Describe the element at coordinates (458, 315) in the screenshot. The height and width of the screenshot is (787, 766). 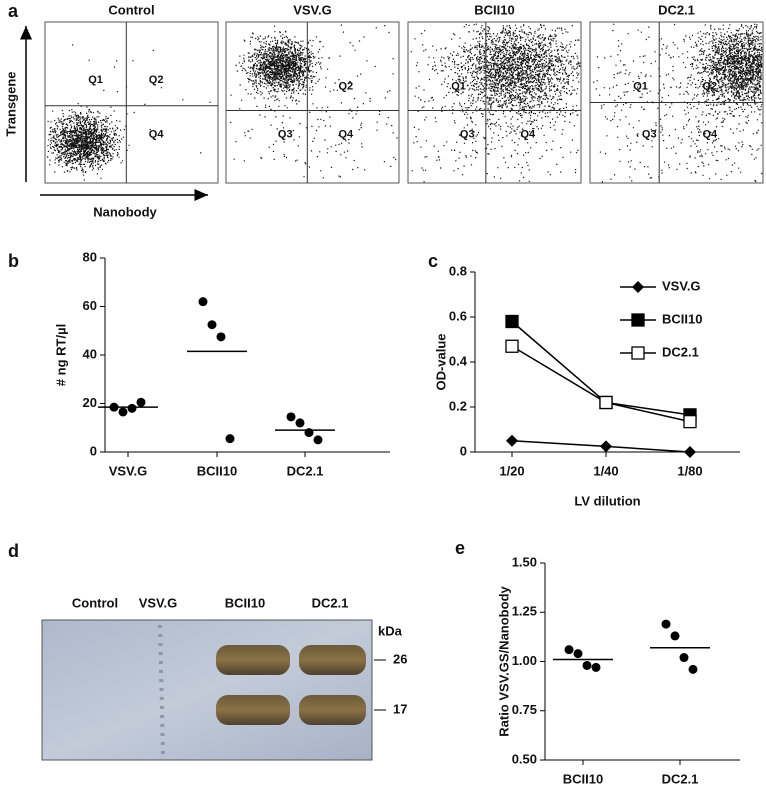
I see `y-tick-label: 0.6` at that location.